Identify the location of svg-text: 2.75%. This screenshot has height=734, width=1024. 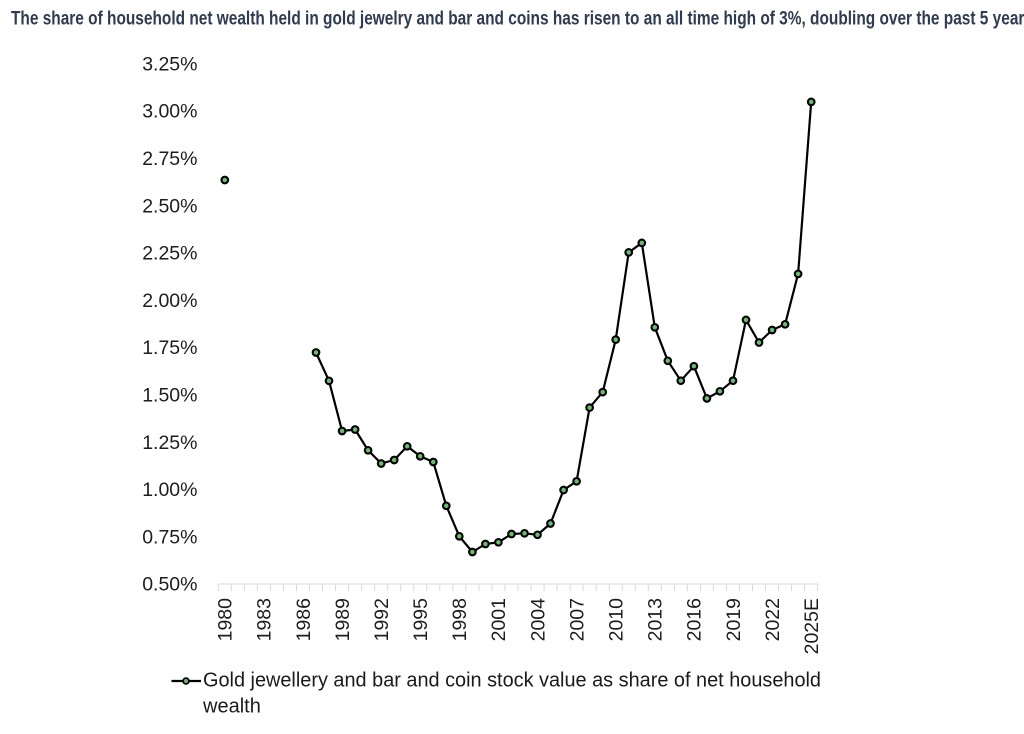
(169, 159).